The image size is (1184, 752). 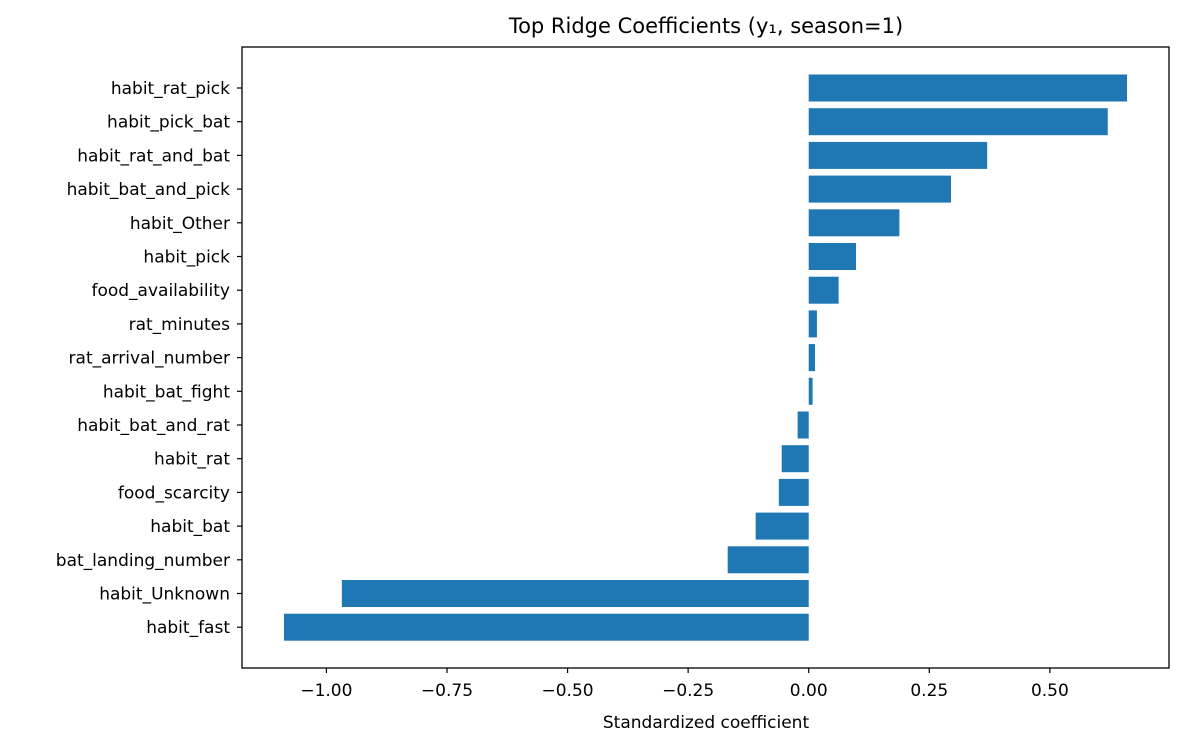 What do you see at coordinates (706, 723) in the screenshot?
I see `x-axis-label: Standardized coefficient` at bounding box center [706, 723].